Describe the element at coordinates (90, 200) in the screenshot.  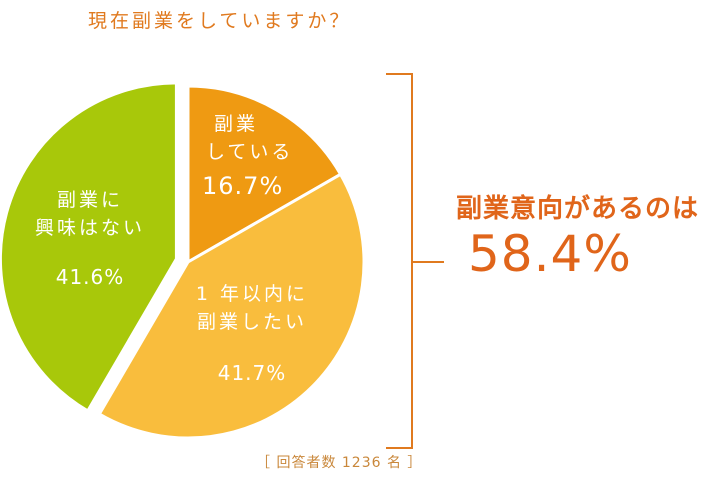
I see `pie-slice-3-label: 副業に` at that location.